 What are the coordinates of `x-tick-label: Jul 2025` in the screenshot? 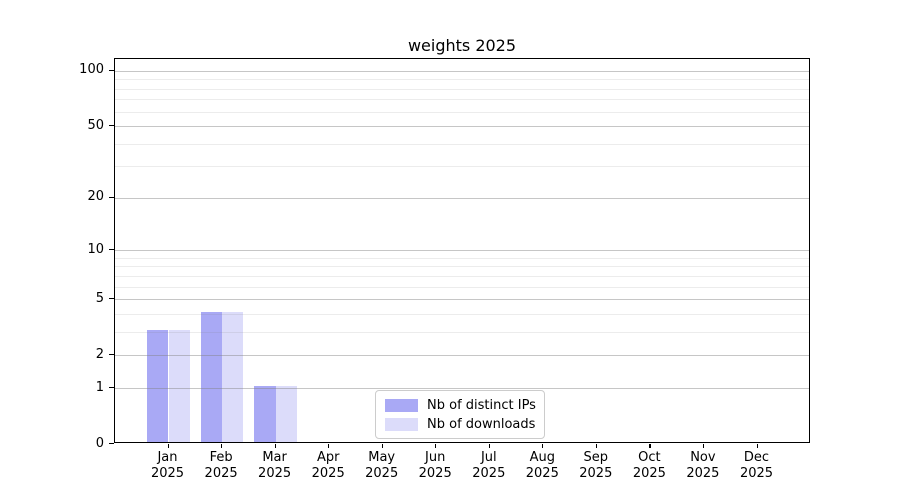 It's located at (489, 465).